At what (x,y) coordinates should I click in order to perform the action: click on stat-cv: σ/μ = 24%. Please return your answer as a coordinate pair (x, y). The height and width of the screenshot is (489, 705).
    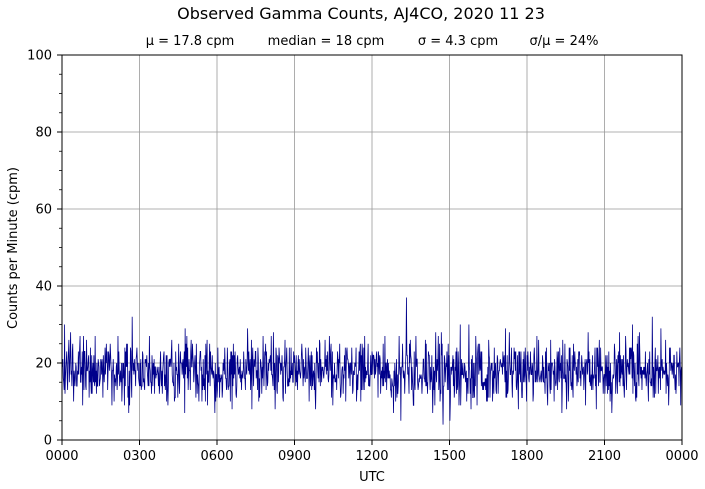
    Looking at the image, I should click on (564, 41).